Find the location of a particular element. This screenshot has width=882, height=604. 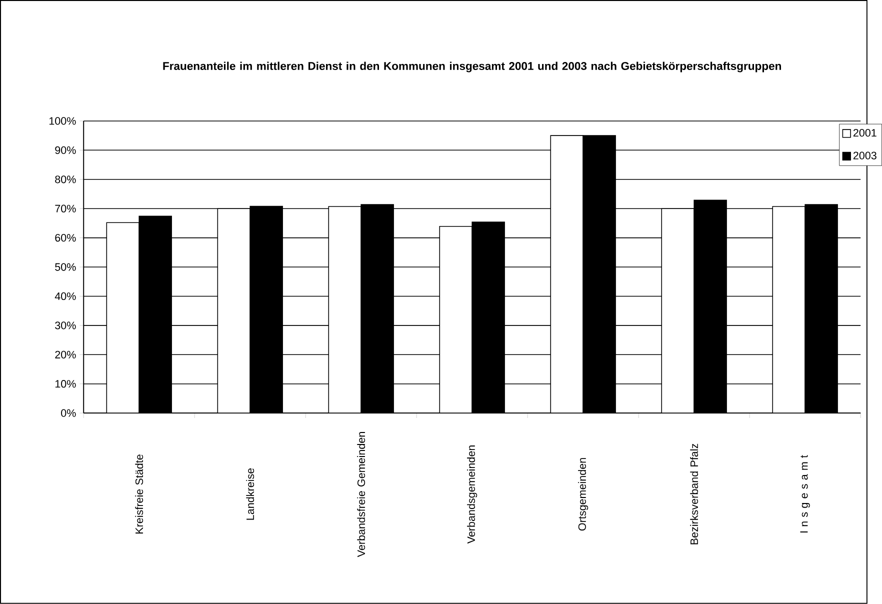

x-tick-label: Bezirksverband Pfalz is located at coordinates (694, 494).